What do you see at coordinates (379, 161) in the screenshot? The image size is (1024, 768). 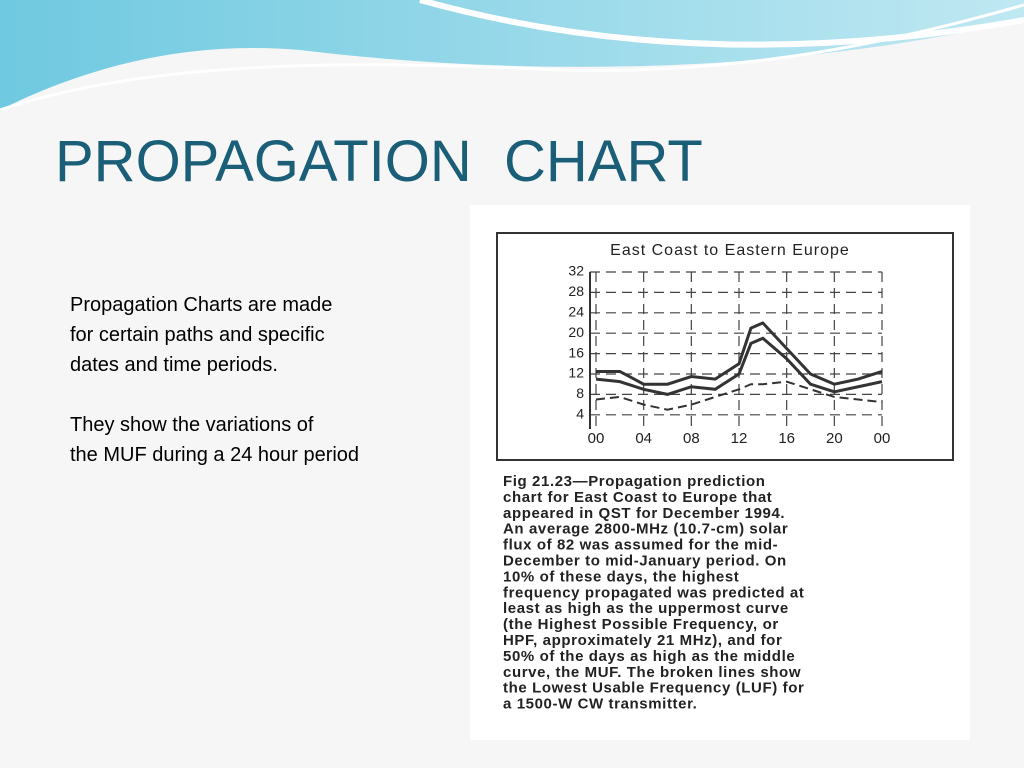 I see `slide-title: PROPAGATION CHART` at bounding box center [379, 161].